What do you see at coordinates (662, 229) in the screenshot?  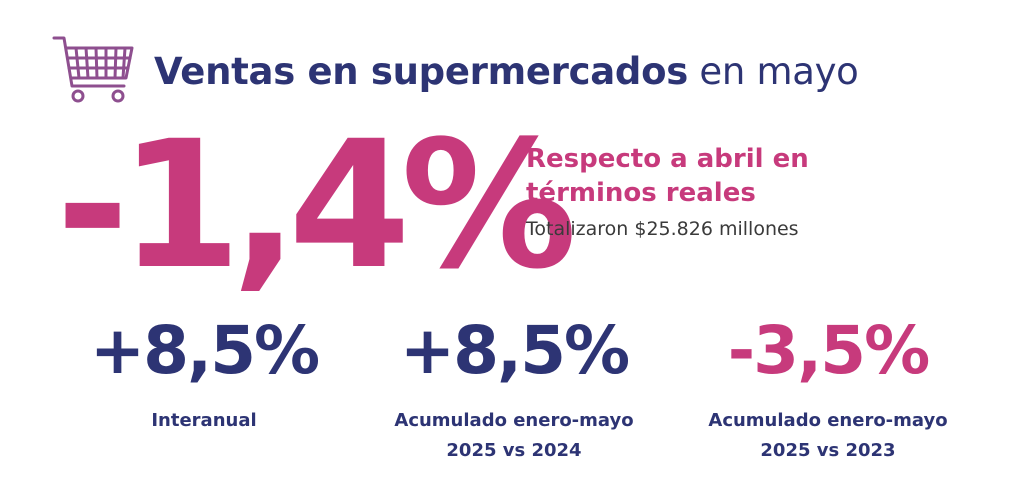 I see `headline-total: Totalizaron $25.826 millones` at bounding box center [662, 229].